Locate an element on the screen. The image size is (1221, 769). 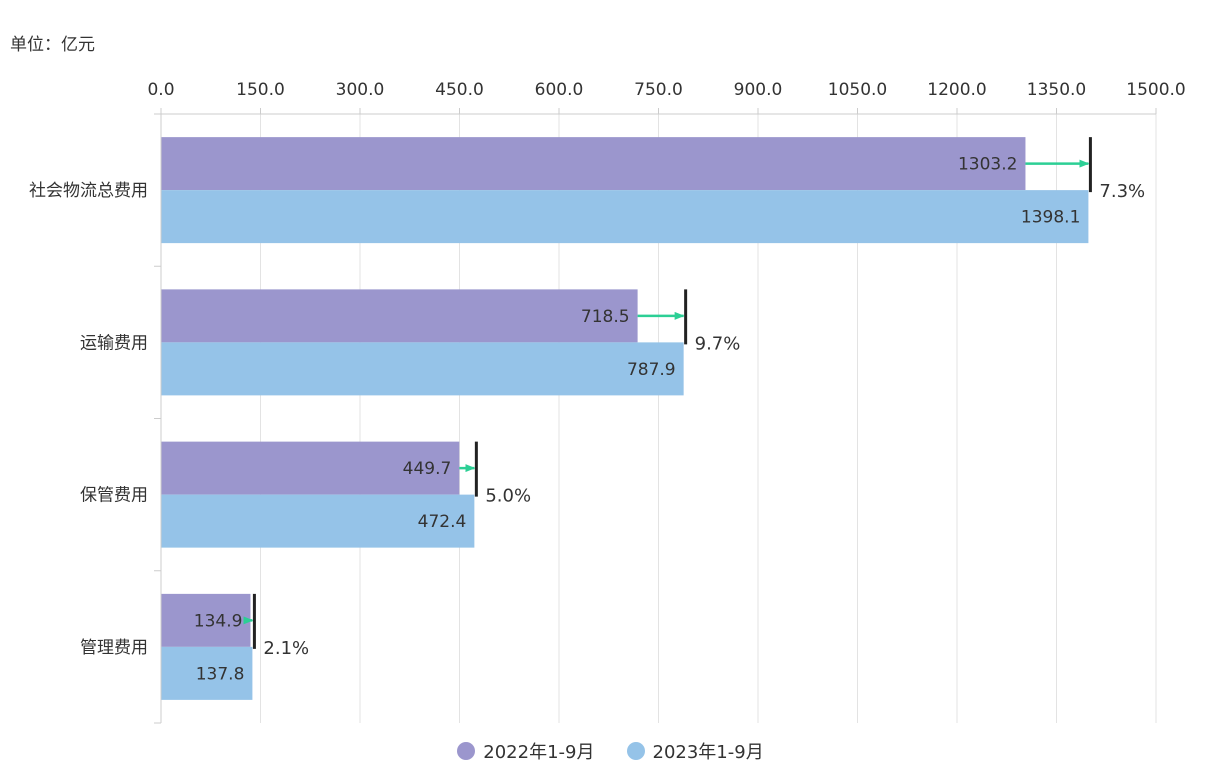
category-label: 运输费用 is located at coordinates (114, 343).